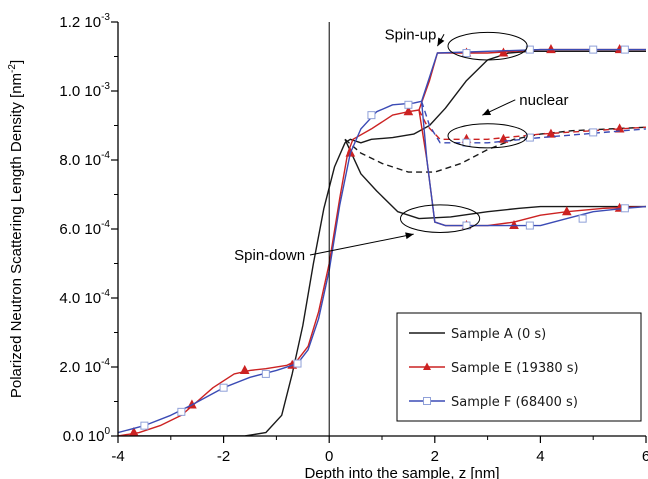  I want to click on y-tick-label: 1.2 10-3, so click(84, 21).